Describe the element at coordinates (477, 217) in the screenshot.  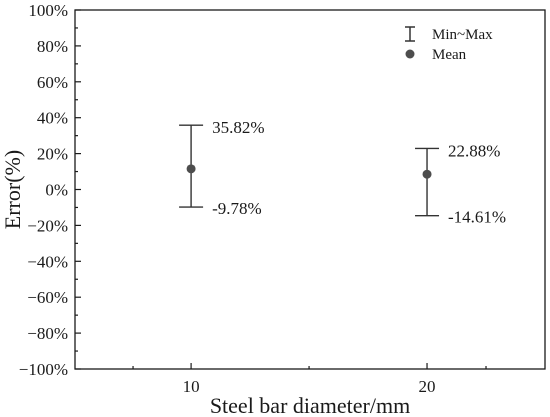
I see `min-data-label: -14.61%` at that location.